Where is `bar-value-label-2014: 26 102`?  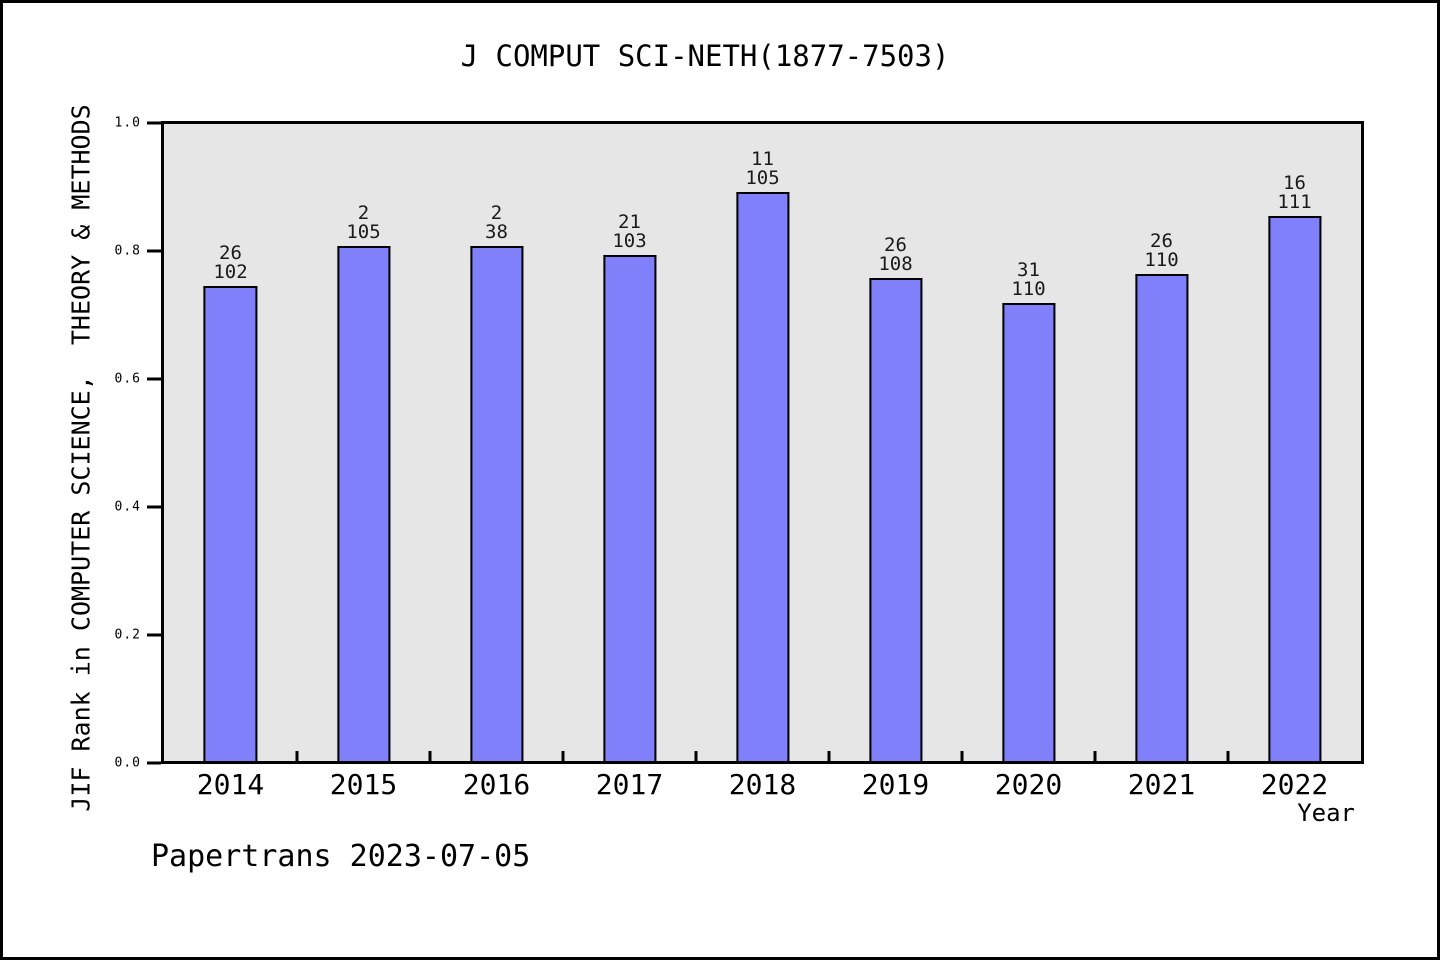
bar-value-label-2014: 26 102 is located at coordinates (230, 263).